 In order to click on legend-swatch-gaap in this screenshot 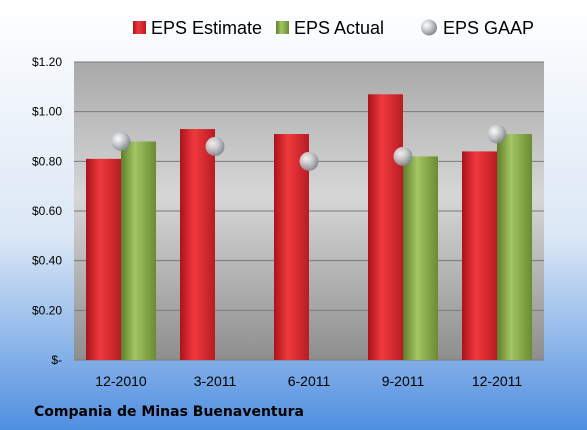, I will do `click(429, 27)`.